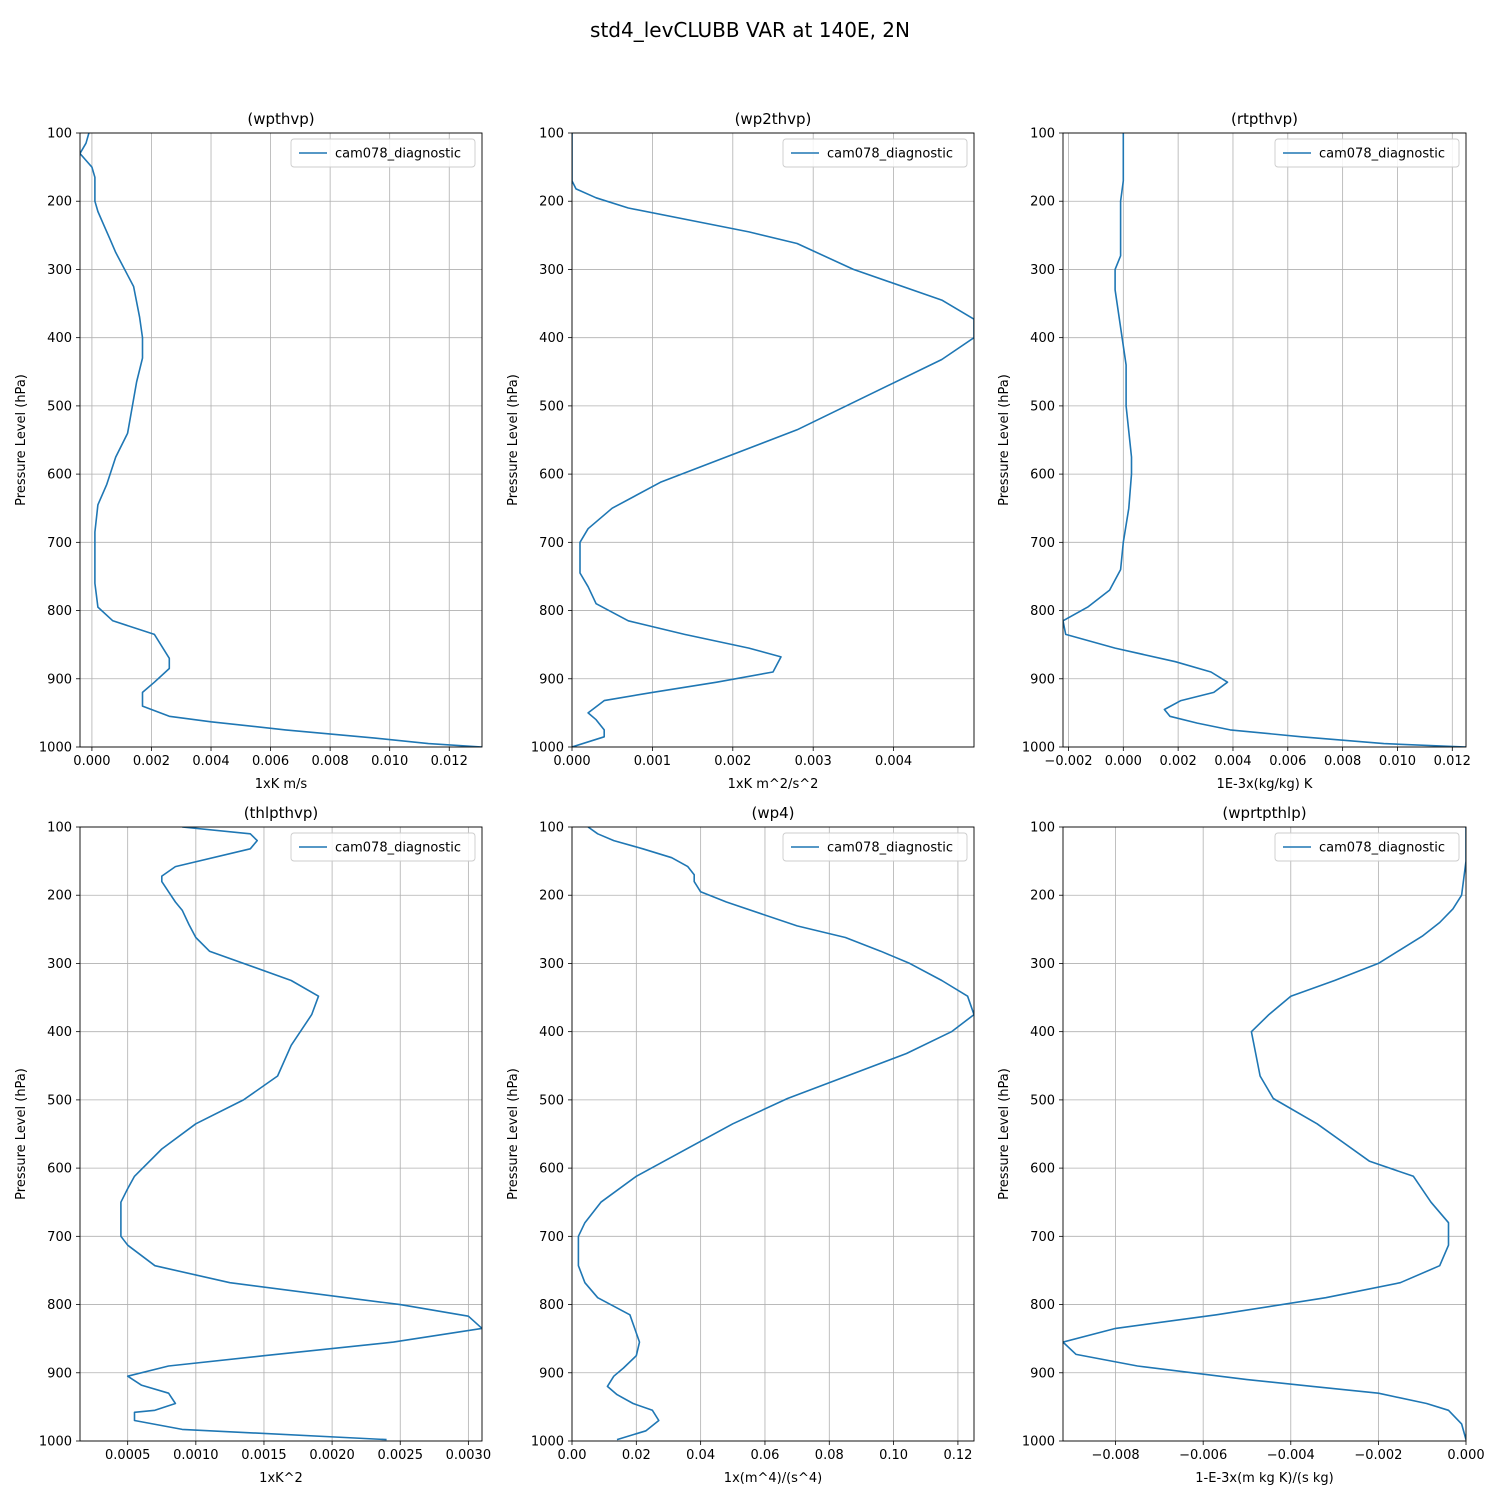 This screenshot has width=1500, height=1500. I want to click on x-tick-label: −0.008, so click(1116, 1455).